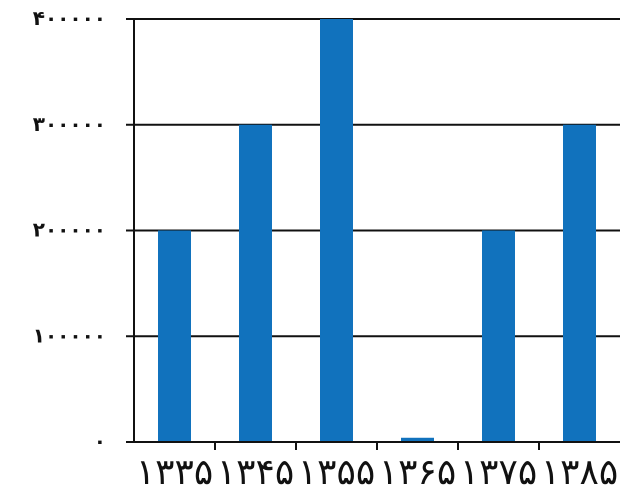 This screenshot has width=622, height=494. What do you see at coordinates (69, 335) in the screenshot?
I see `y-tick-label: ۱۰۰۰۰۰` at bounding box center [69, 335].